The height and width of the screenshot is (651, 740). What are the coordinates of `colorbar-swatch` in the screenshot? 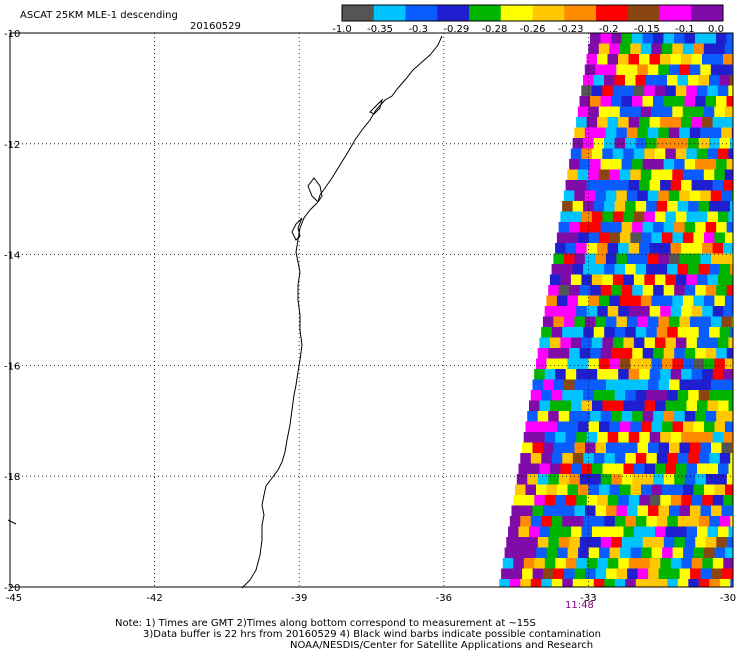 It's located at (421, 13).